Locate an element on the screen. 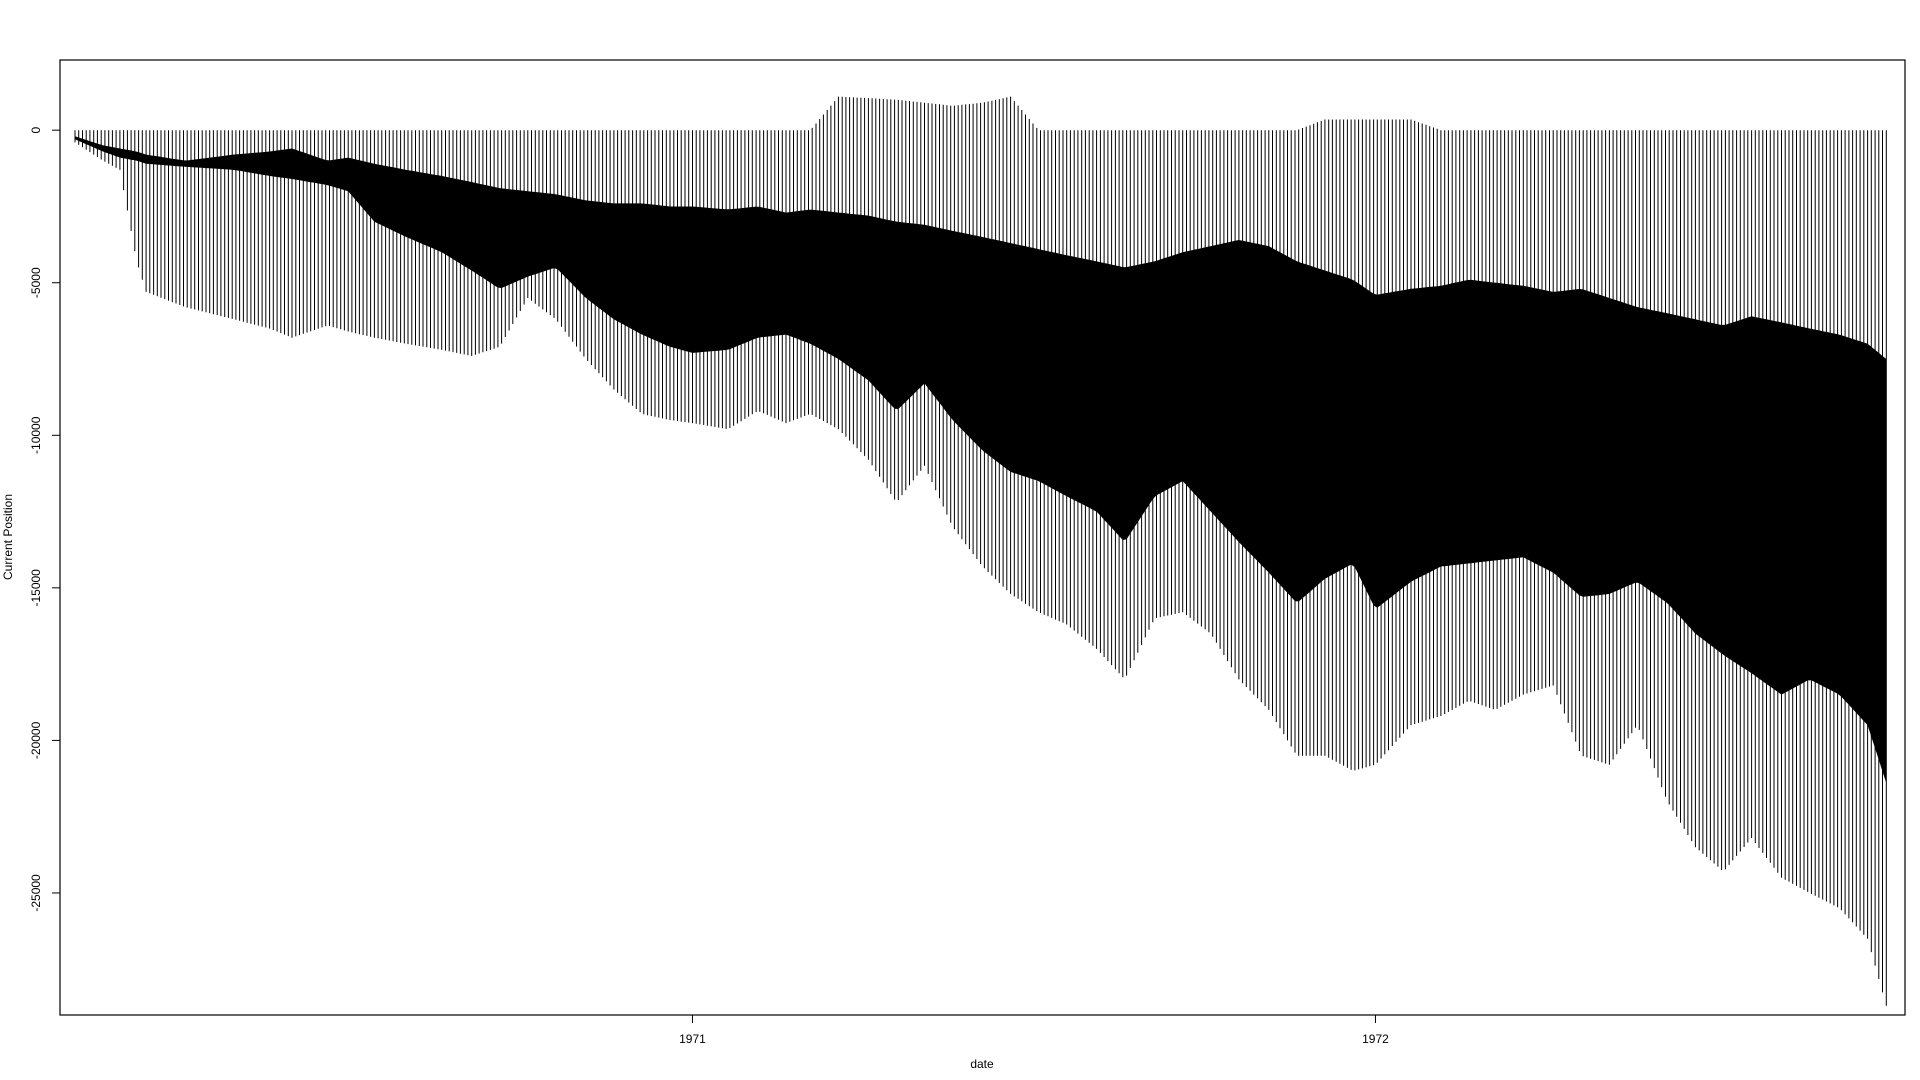  y-axis-label: Current Position is located at coordinates (8, 537).